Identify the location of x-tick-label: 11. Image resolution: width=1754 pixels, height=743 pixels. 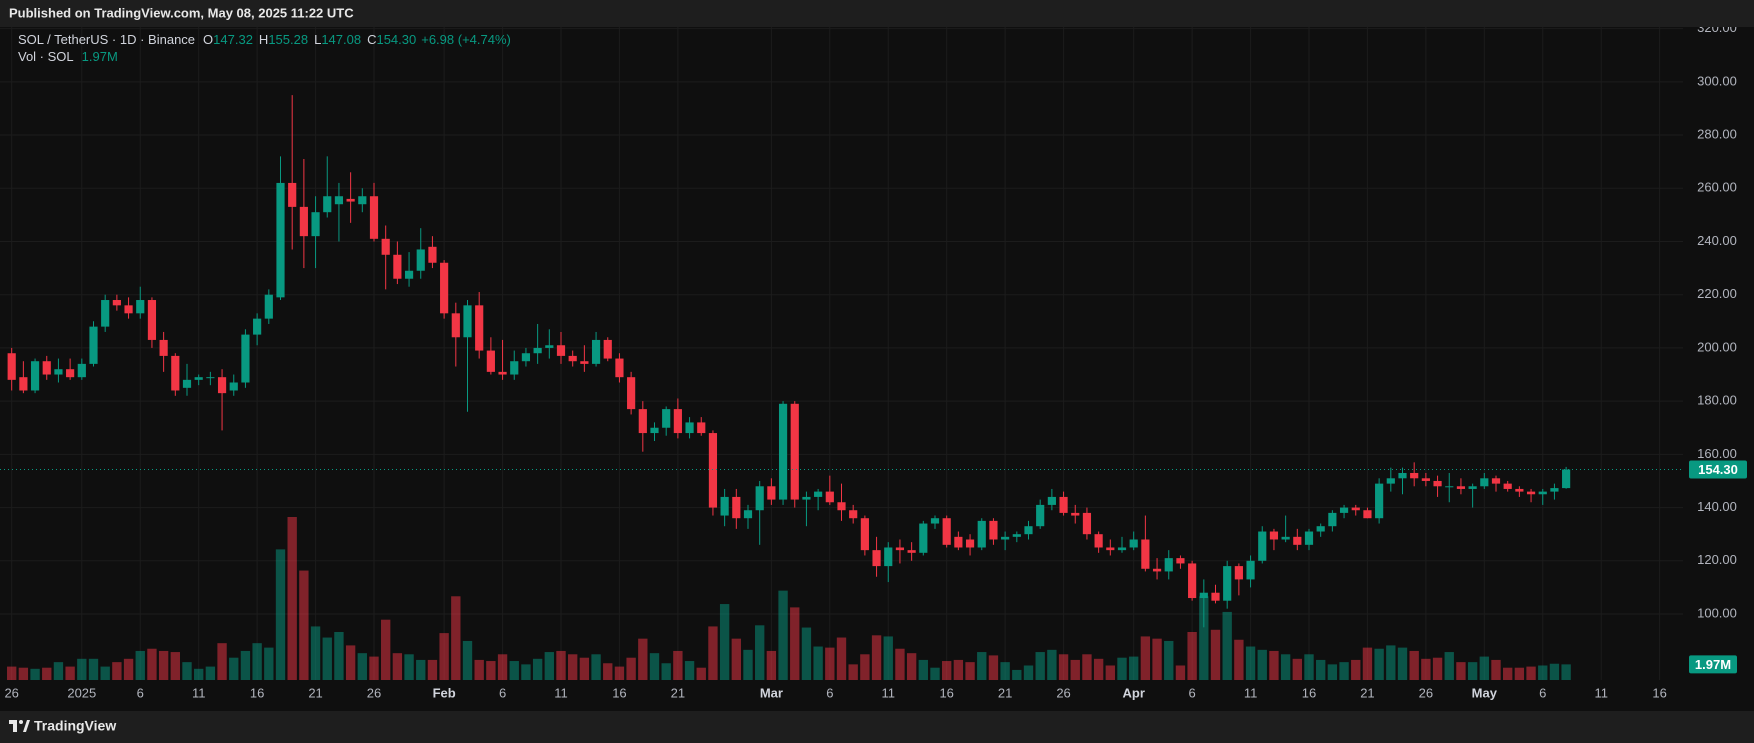
(1601, 692).